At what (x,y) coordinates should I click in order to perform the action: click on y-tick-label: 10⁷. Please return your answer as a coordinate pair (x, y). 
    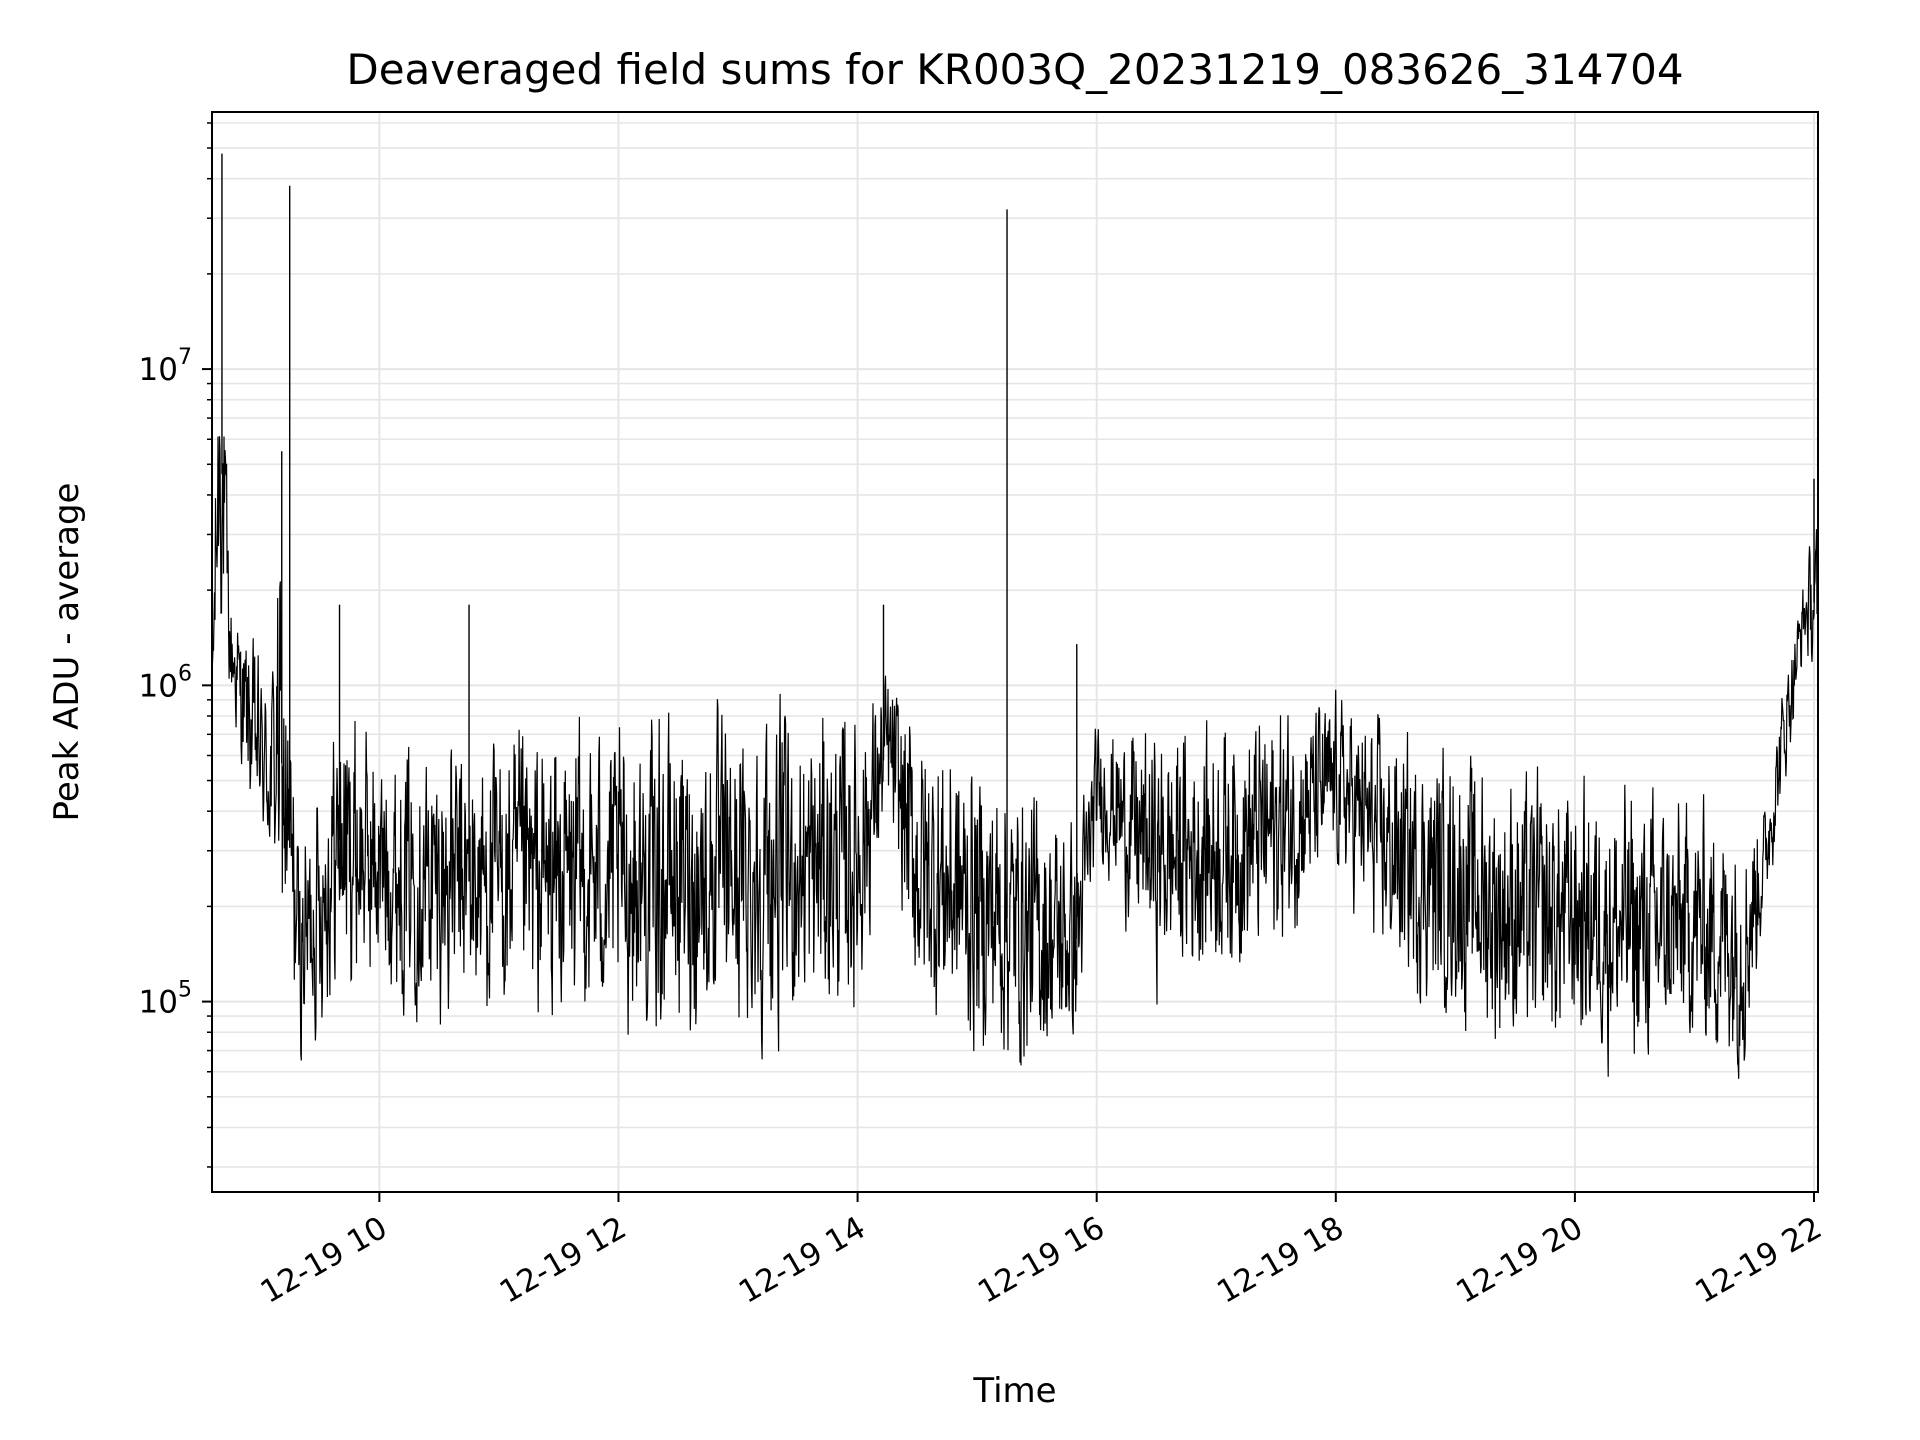
    Looking at the image, I should click on (165, 366).